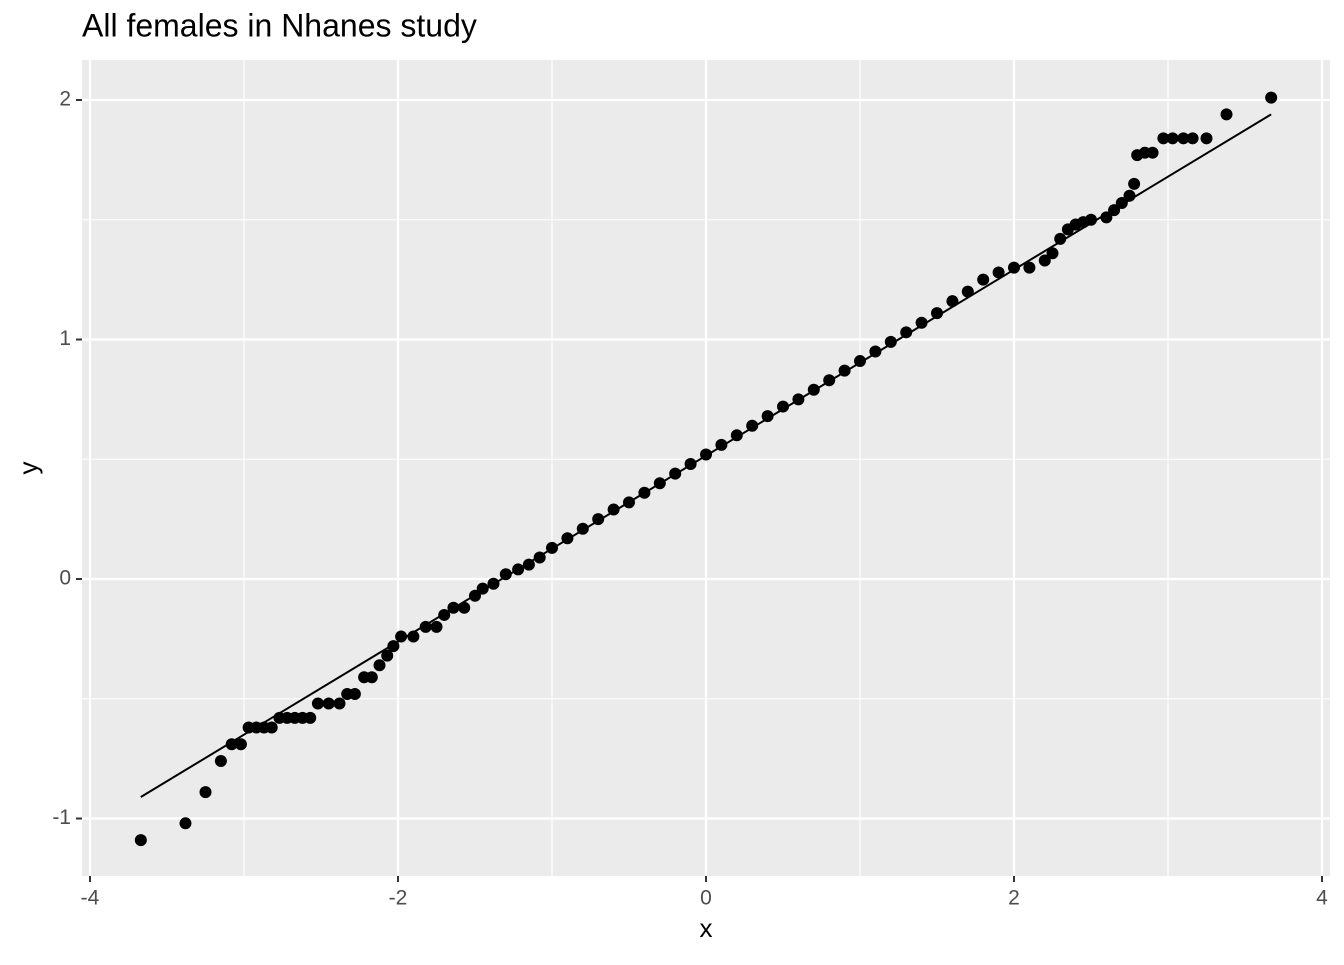 The height and width of the screenshot is (965, 1344). What do you see at coordinates (65, 99) in the screenshot?
I see `y-tick-label: 2` at bounding box center [65, 99].